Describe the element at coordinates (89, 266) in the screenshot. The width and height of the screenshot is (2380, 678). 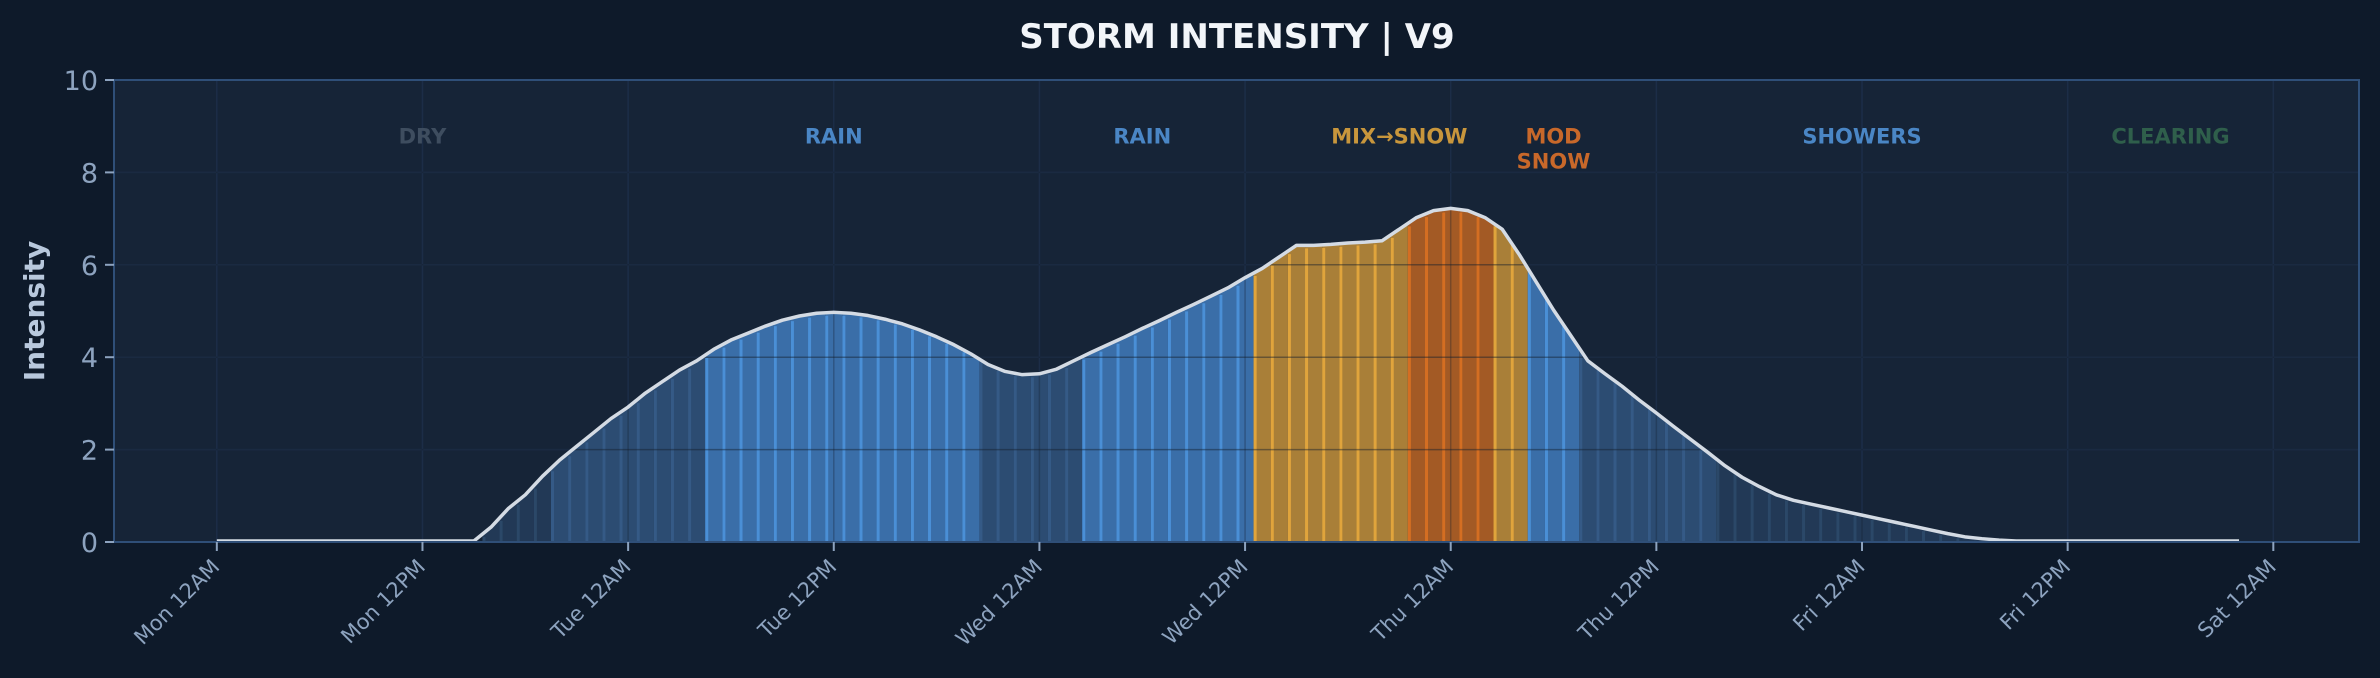
I see `y-tick-label: 6` at that location.